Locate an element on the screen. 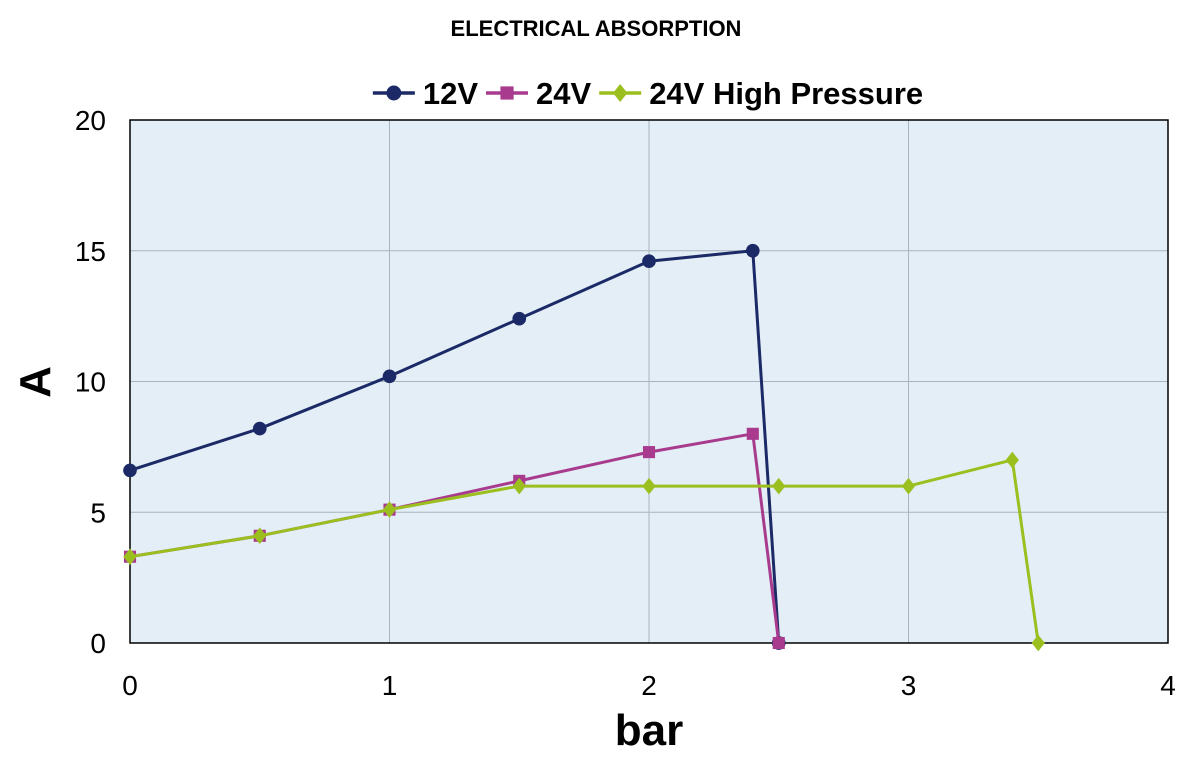 Image resolution: width=1186 pixels, height=761 pixels. legend-item: 24V High Pressure is located at coordinates (761, 93).